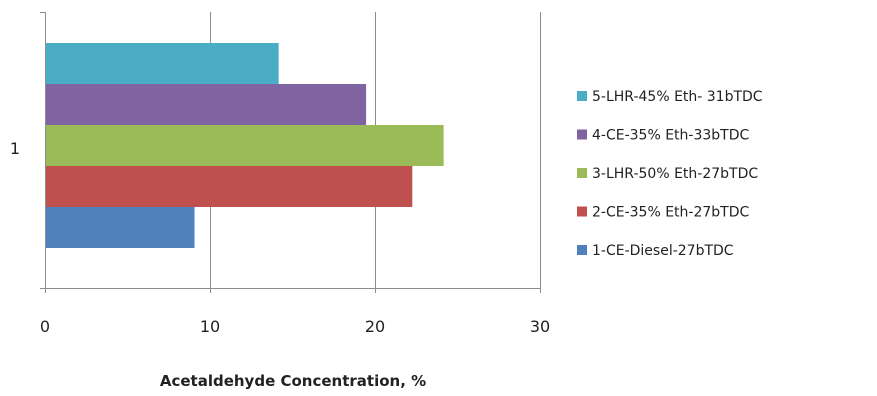 The height and width of the screenshot is (396, 877). What do you see at coordinates (670, 136) in the screenshot?
I see `legend-label-4: 4-CE-35% Eth-33bTDC` at bounding box center [670, 136].